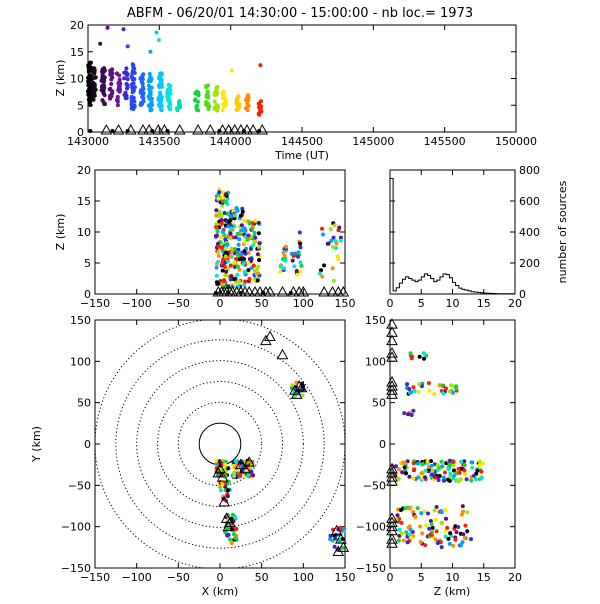 Image resolution: width=600 pixels, height=604 pixels. Describe the element at coordinates (516, 141) in the screenshot. I see `time-height-xtick-label: 150000` at that location.